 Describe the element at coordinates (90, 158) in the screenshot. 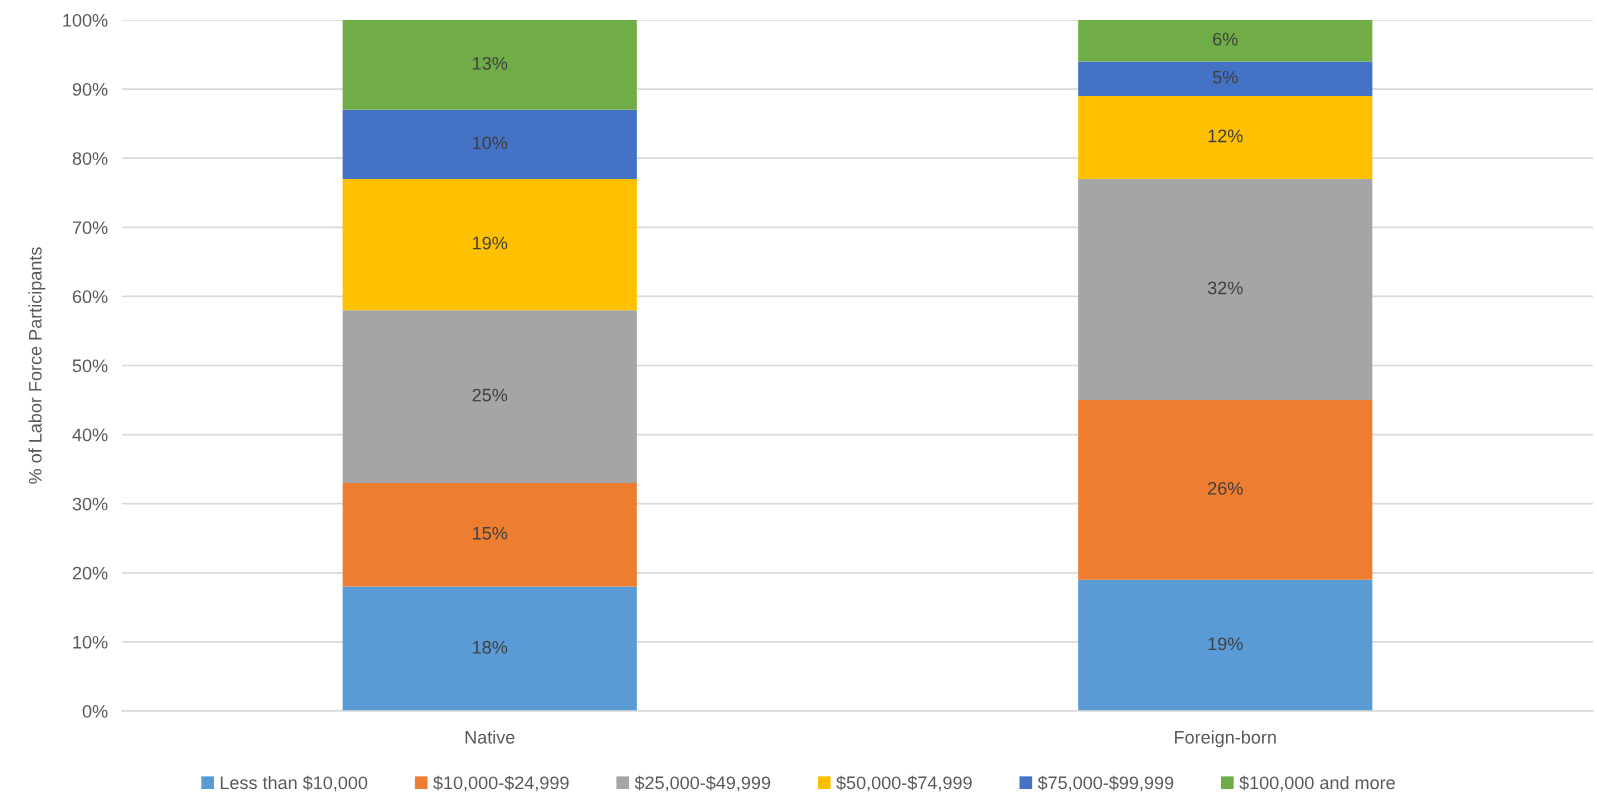

I see `y-tick-label: 80%` at that location.